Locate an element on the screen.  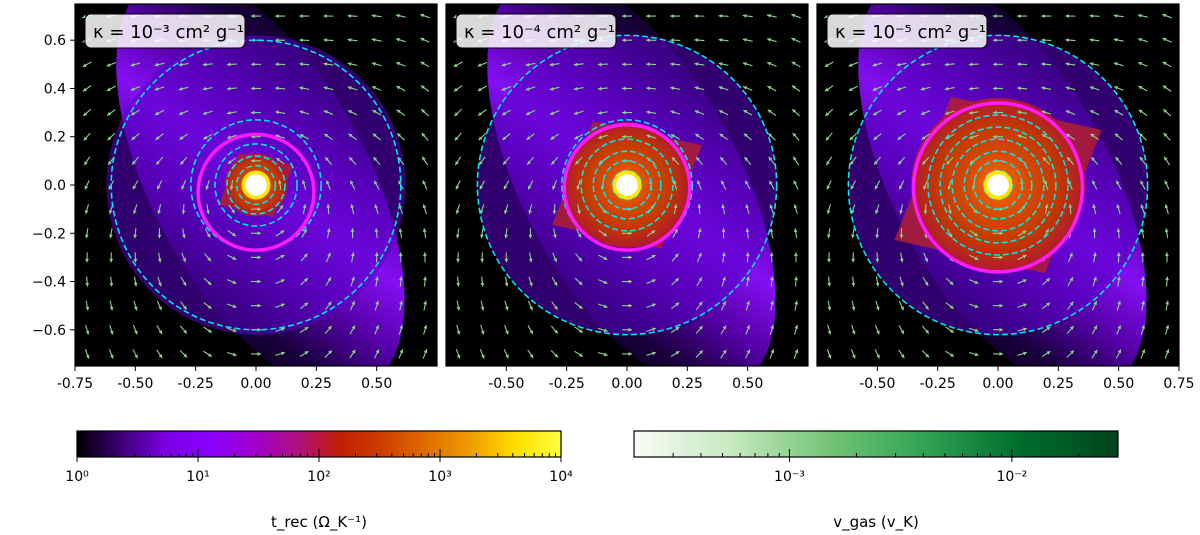
panel-label: κ = 10⁻⁴ cm² g⁻¹ is located at coordinates (536, 31).